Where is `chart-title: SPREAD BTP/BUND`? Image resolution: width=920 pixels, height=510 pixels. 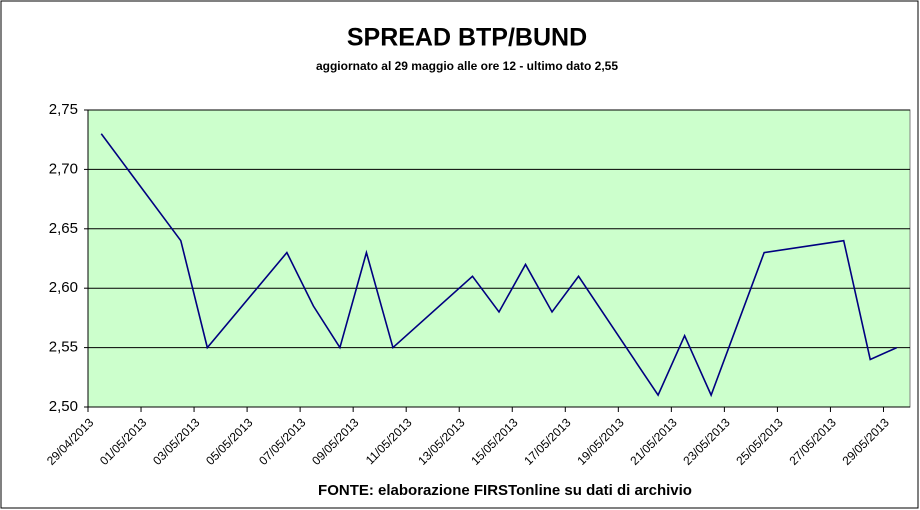 chart-title: SPREAD BTP/BUND is located at coordinates (467, 38).